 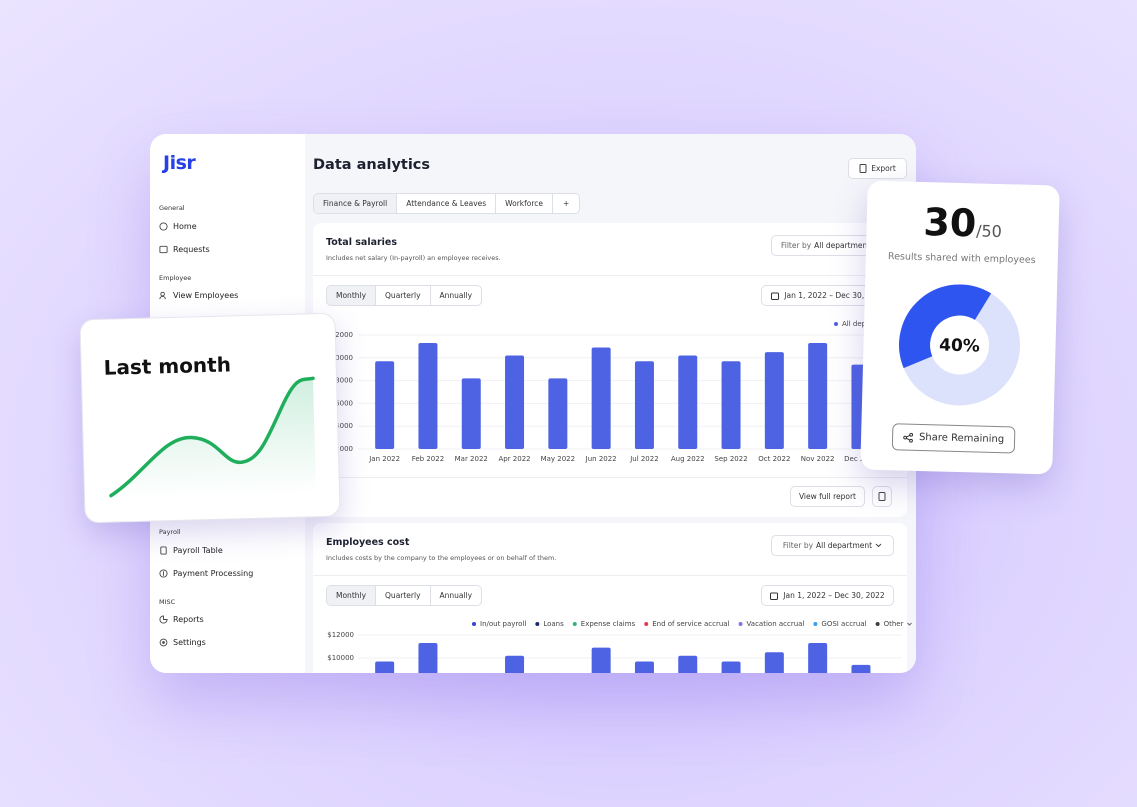 What do you see at coordinates (198, 550) in the screenshot?
I see `nav-label: Payroll Table` at bounding box center [198, 550].